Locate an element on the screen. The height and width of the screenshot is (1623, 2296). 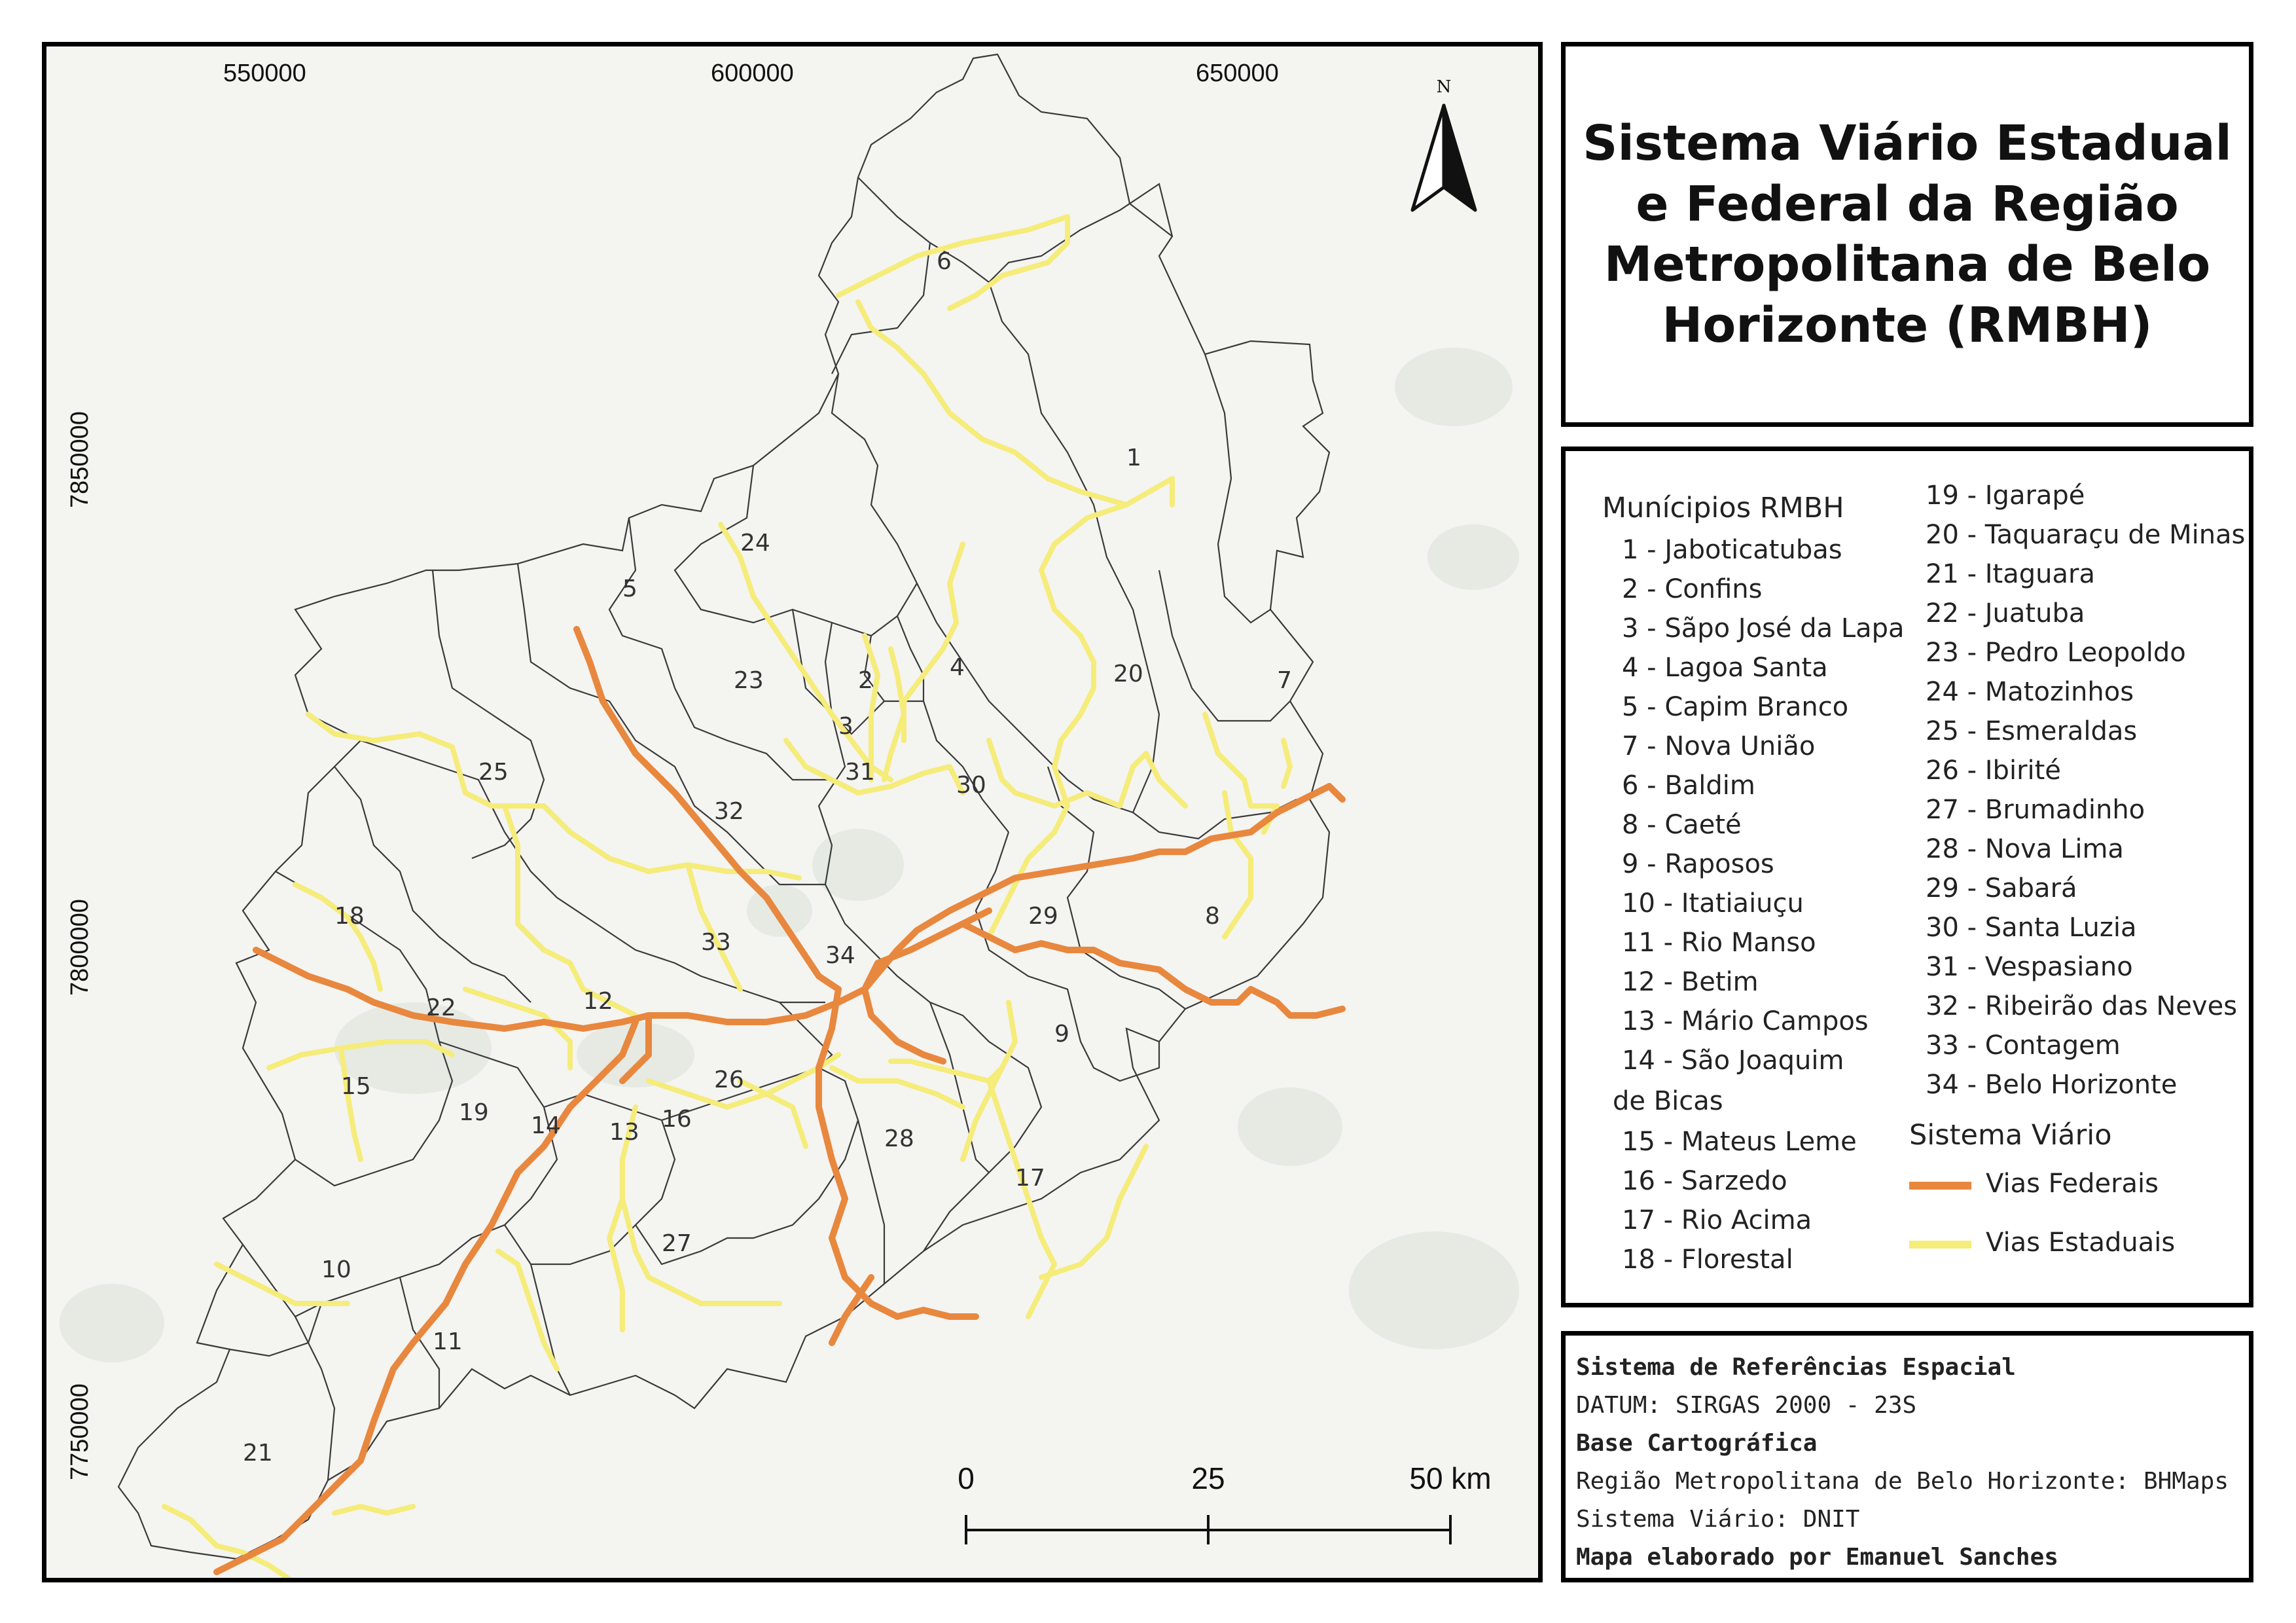
reference-frame: Sistema de Referências Espacial DATUM is located at coordinates (1907, 1456).